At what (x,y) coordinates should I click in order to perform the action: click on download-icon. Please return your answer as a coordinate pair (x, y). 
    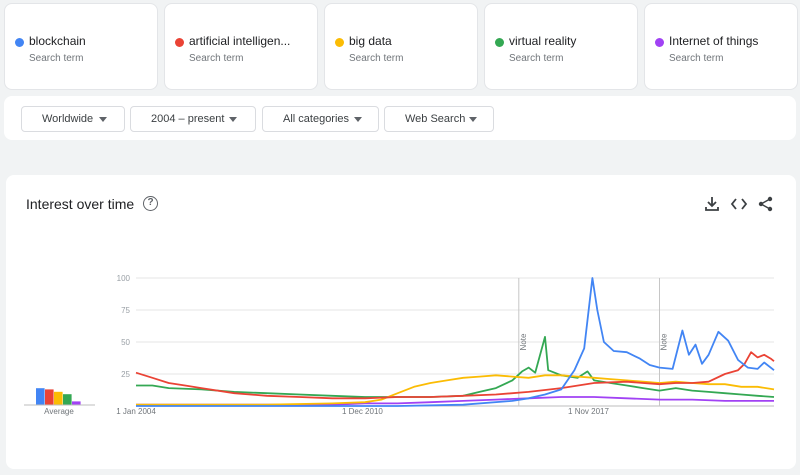
    Looking at the image, I should click on (712, 204).